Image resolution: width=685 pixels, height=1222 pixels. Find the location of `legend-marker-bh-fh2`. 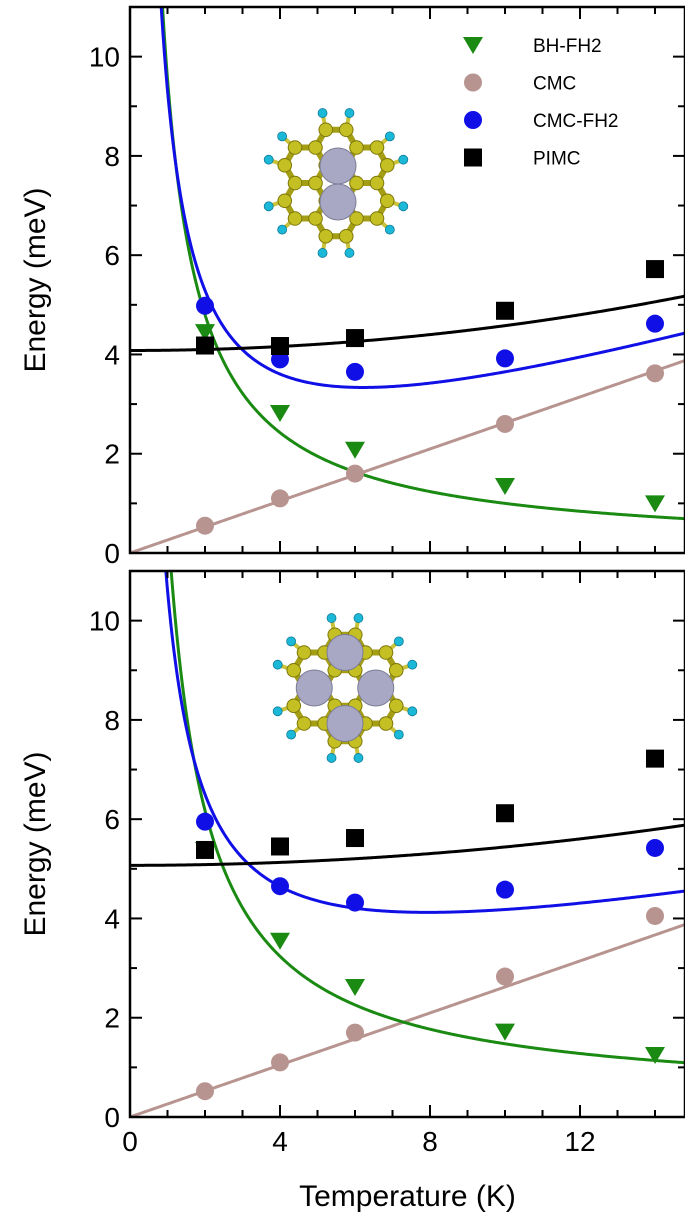

legend-marker-bh-fh2 is located at coordinates (473, 45).